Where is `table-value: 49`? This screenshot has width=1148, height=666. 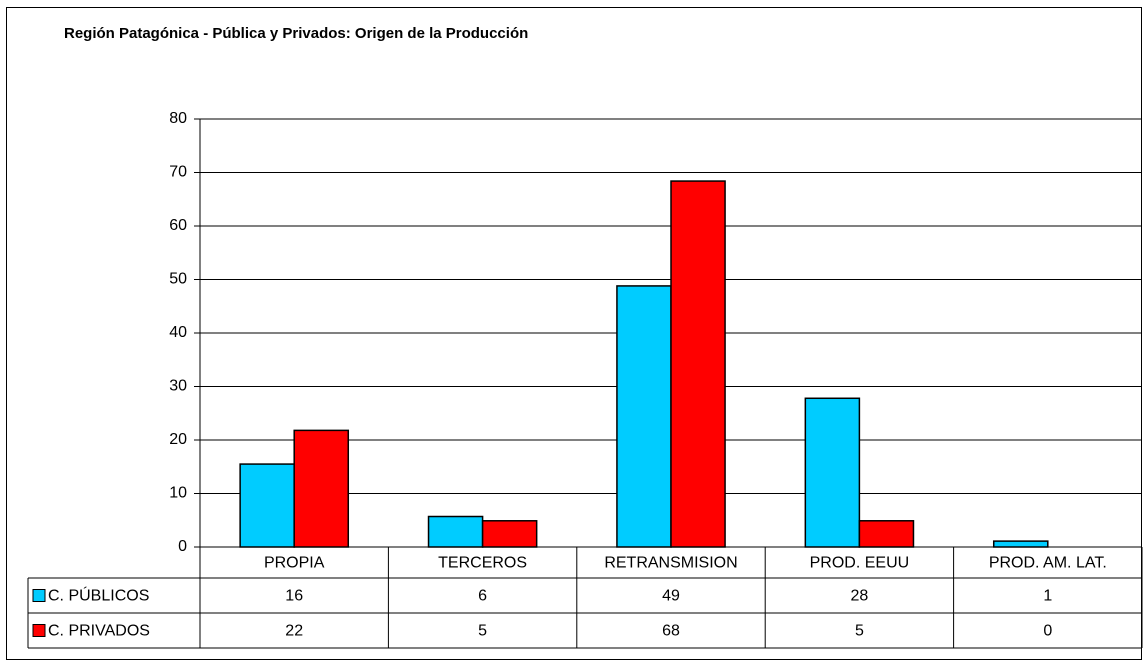
table-value: 49 is located at coordinates (671, 596).